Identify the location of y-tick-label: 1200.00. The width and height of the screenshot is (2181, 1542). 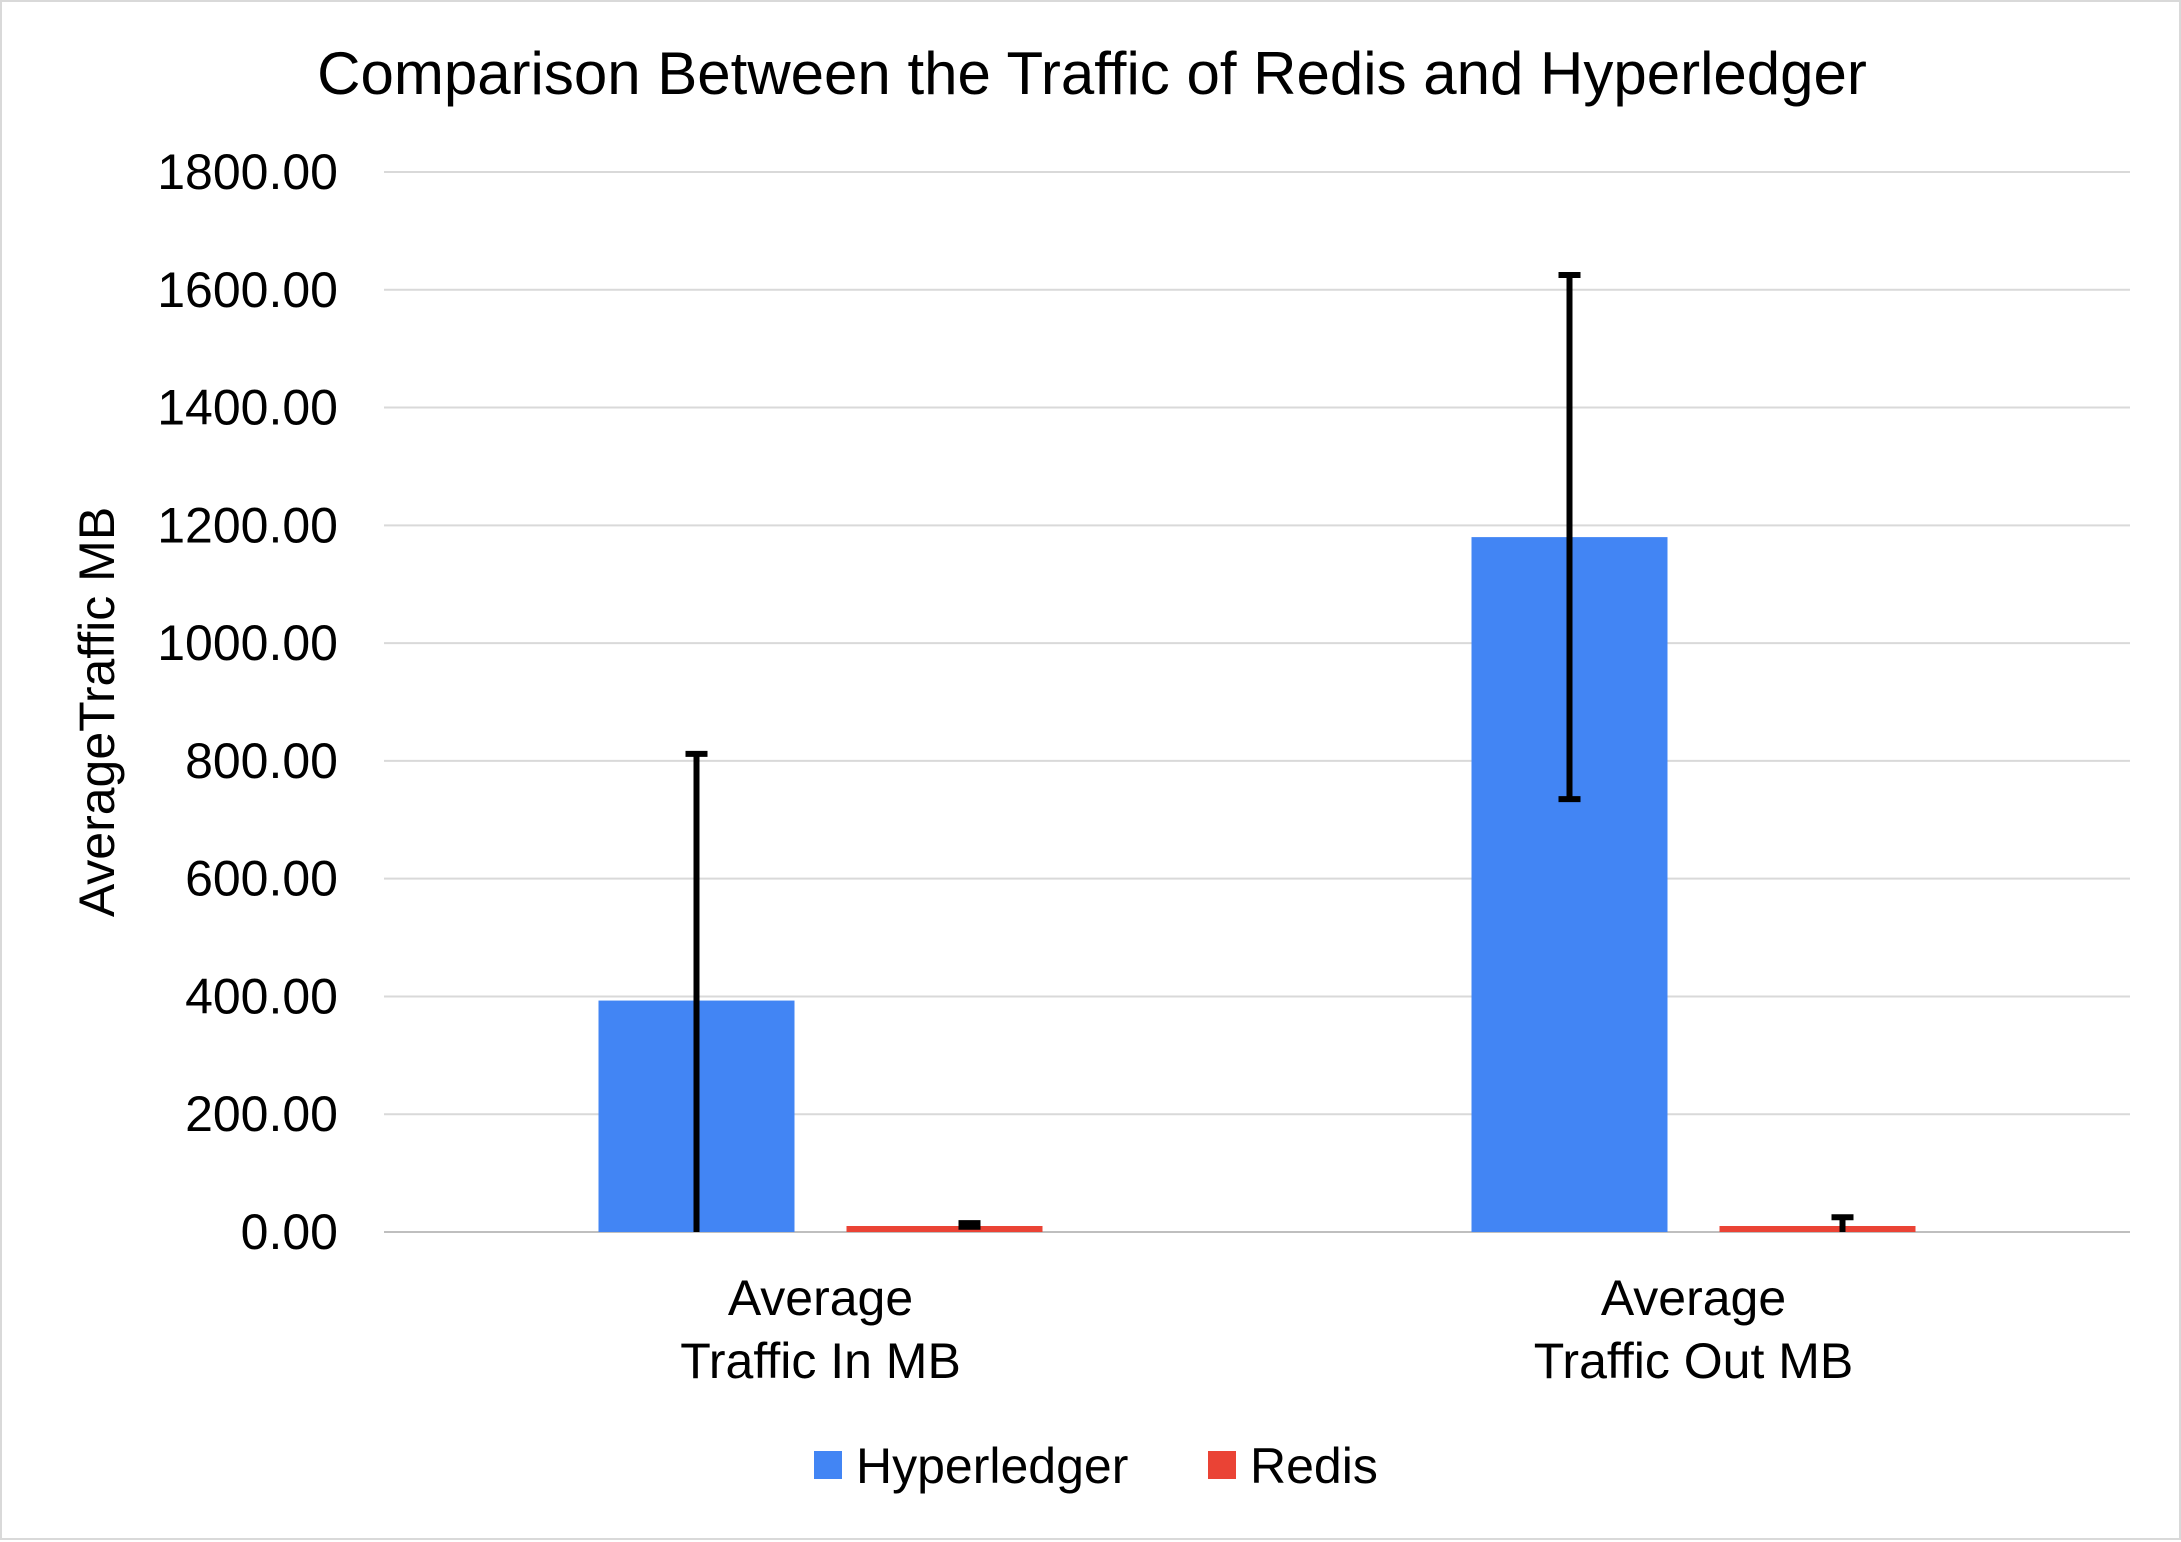
(247, 525).